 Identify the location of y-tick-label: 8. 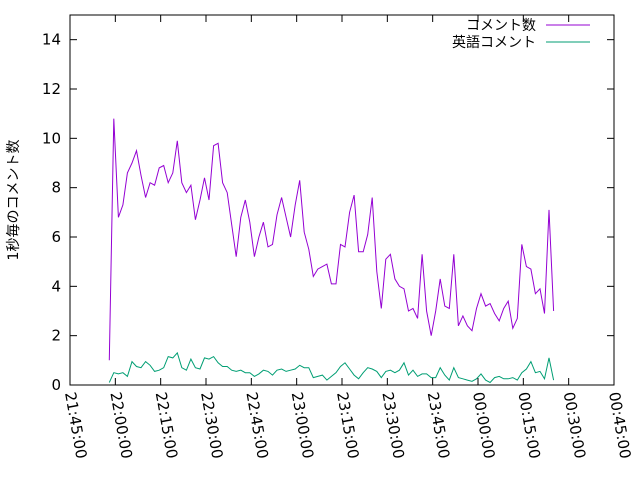
(56, 188).